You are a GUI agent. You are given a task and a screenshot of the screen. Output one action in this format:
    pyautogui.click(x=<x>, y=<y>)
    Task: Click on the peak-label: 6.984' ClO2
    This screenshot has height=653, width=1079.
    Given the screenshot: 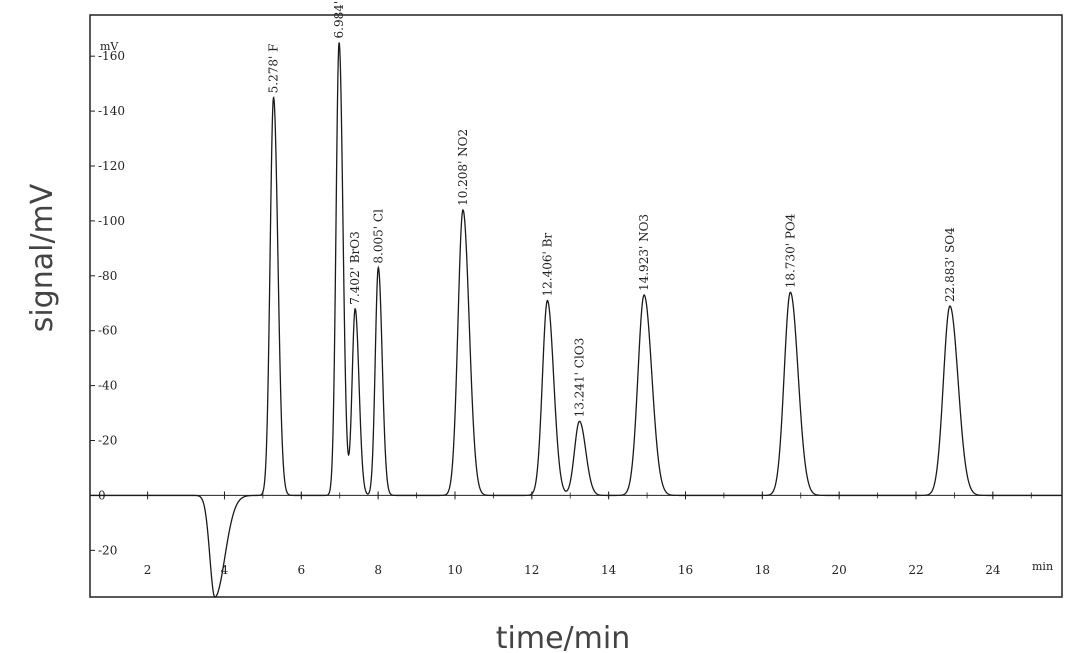 What is the action you would take?
    pyautogui.click(x=339, y=19)
    